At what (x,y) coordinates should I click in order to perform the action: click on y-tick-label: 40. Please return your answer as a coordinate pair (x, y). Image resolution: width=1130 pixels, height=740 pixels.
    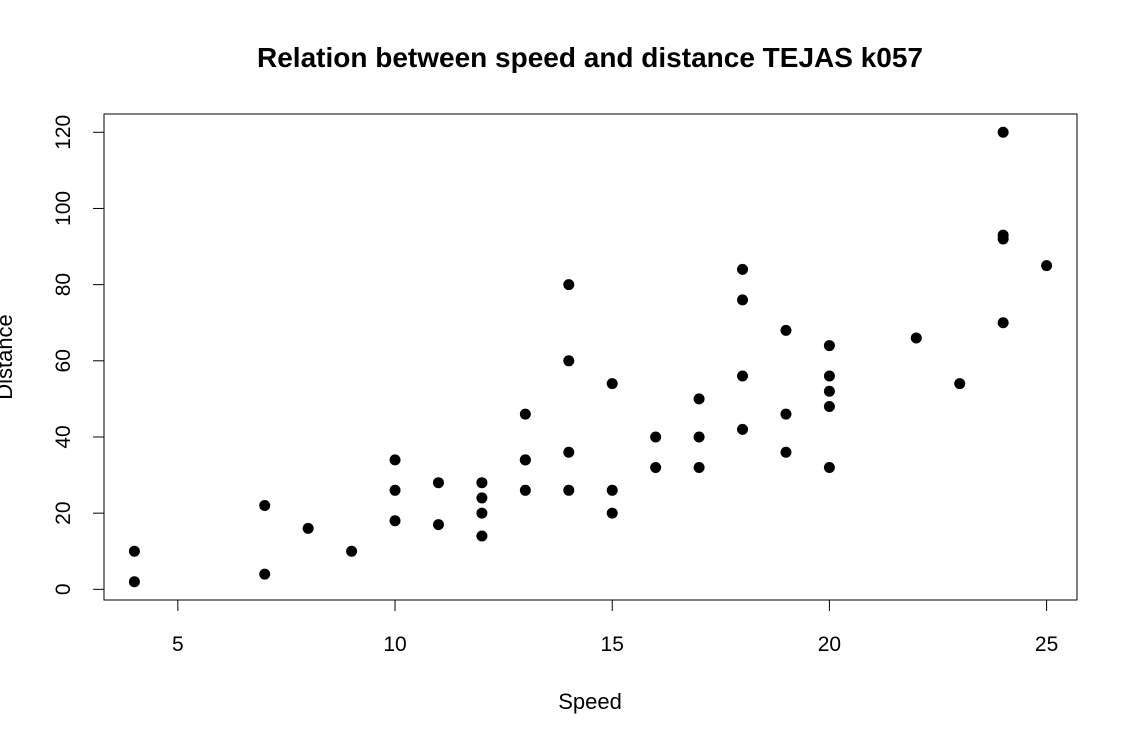
    Looking at the image, I should click on (63, 436).